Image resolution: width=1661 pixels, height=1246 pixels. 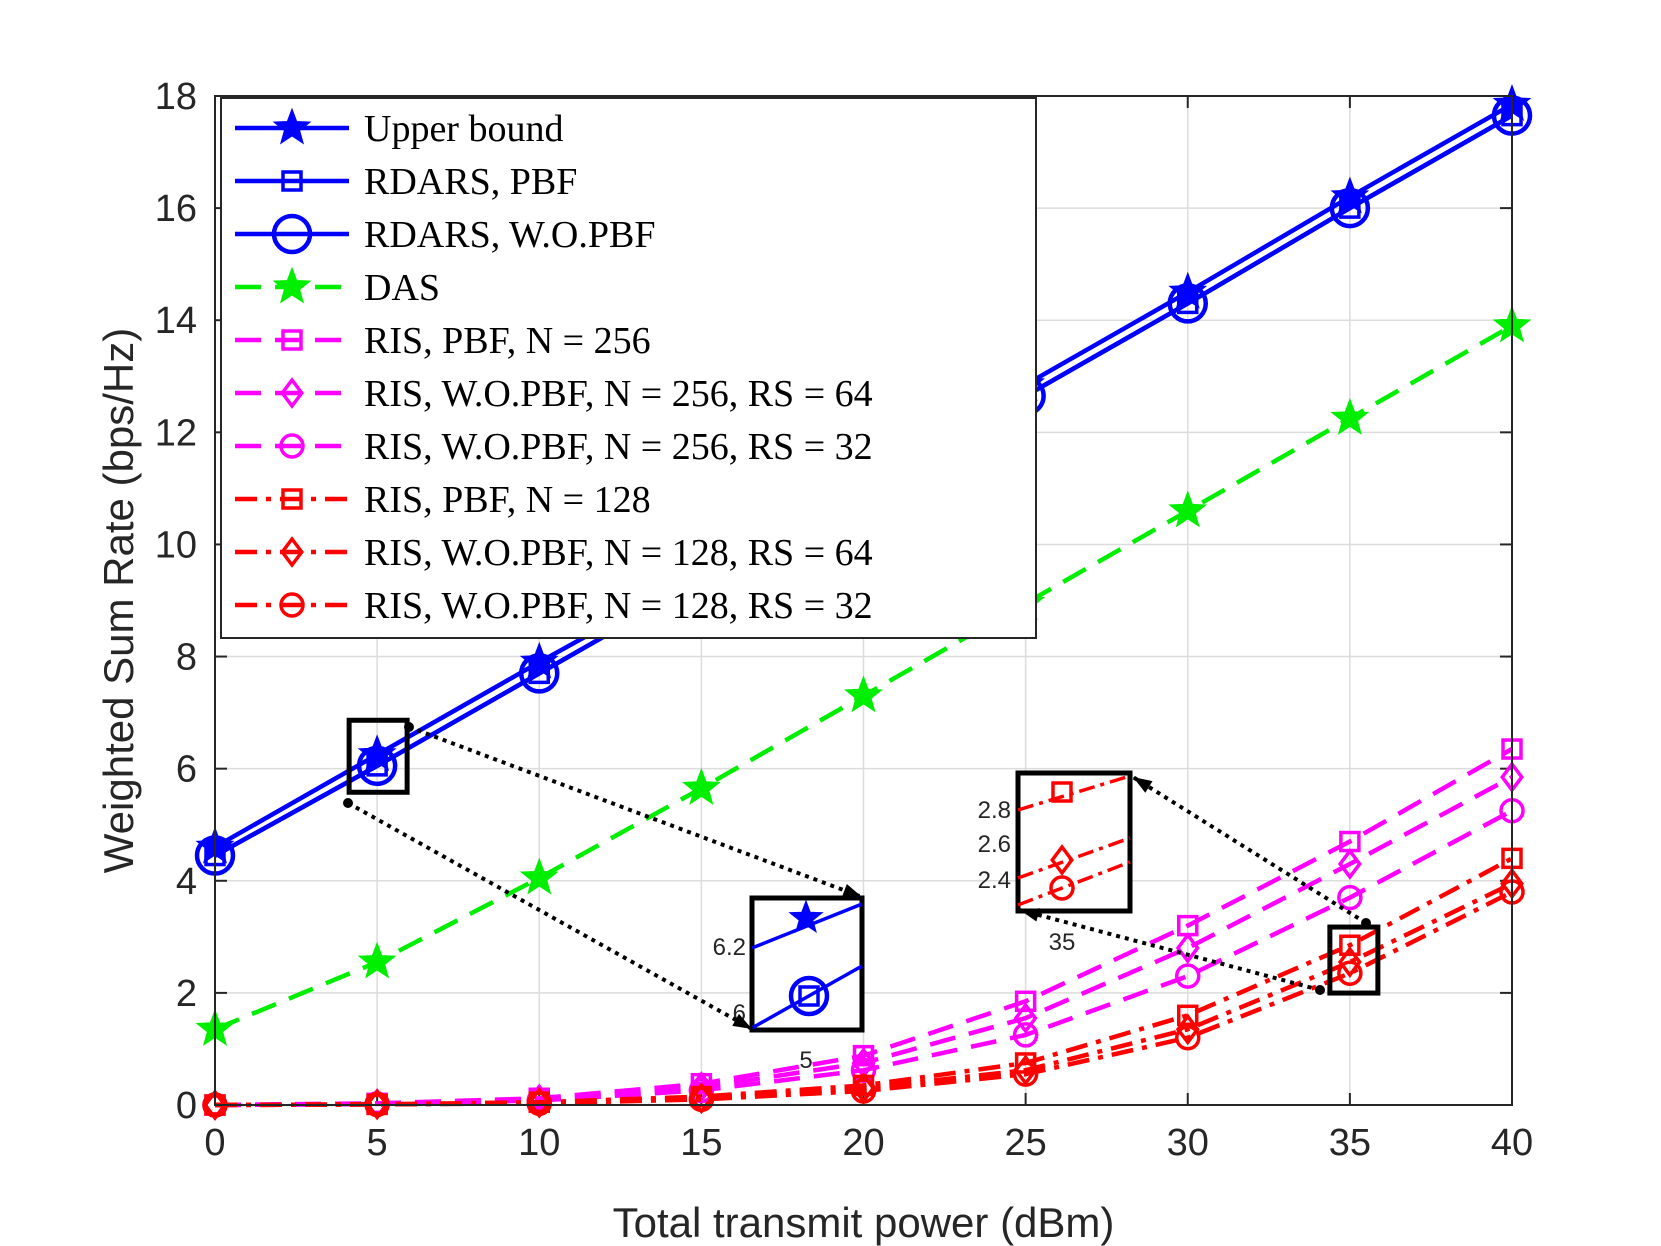 What do you see at coordinates (1025, 1018) in the screenshot?
I see `data-point-r256r64` at bounding box center [1025, 1018].